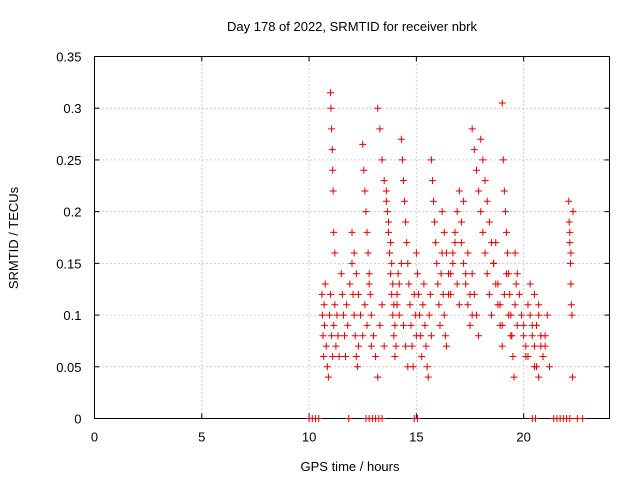  What do you see at coordinates (309, 437) in the screenshot?
I see `x-tick-label: 10` at bounding box center [309, 437].